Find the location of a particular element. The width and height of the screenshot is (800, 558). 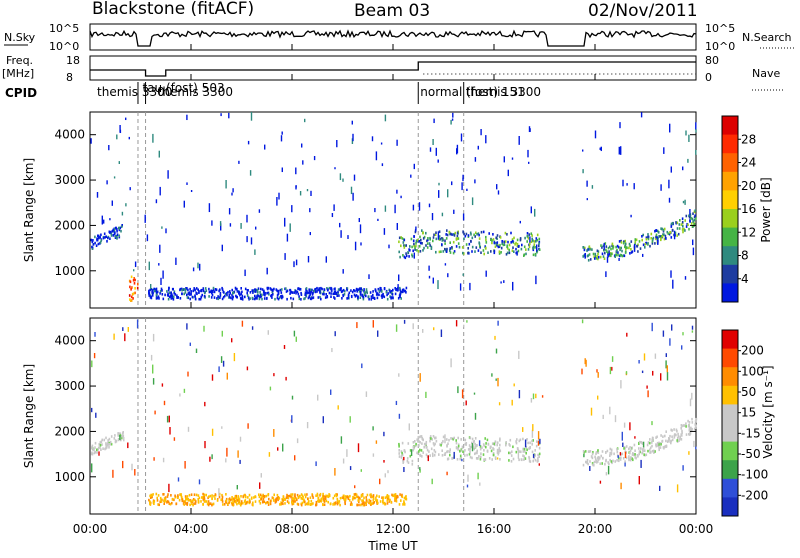

region-ground-band is located at coordinates (278, 499).